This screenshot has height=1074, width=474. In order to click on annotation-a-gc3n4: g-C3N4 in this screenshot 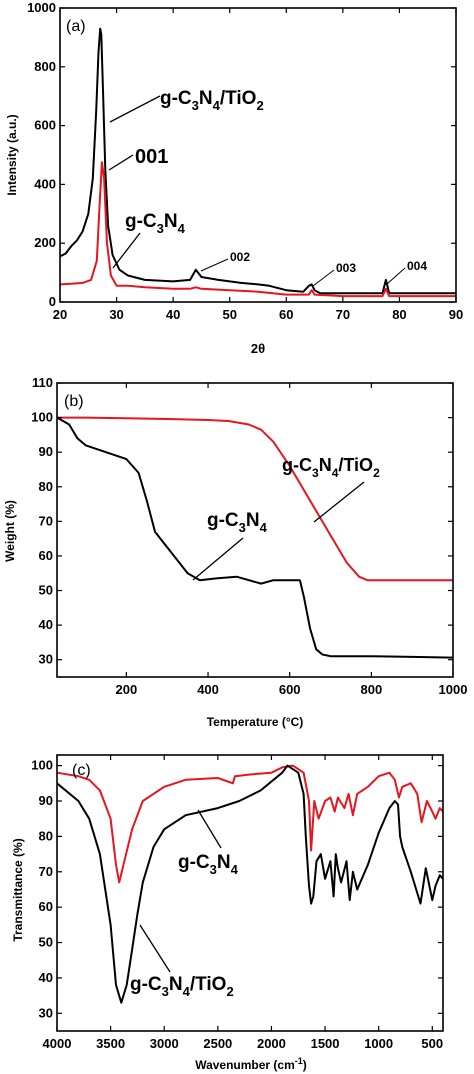, I will do `click(155, 223)`.